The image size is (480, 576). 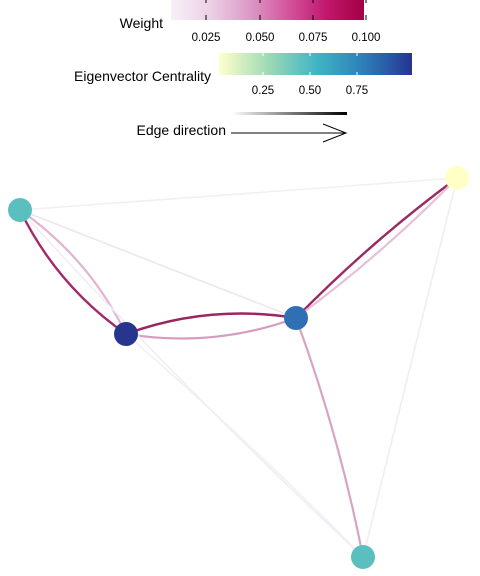 I want to click on direction-gradient-bar, so click(x=289, y=113).